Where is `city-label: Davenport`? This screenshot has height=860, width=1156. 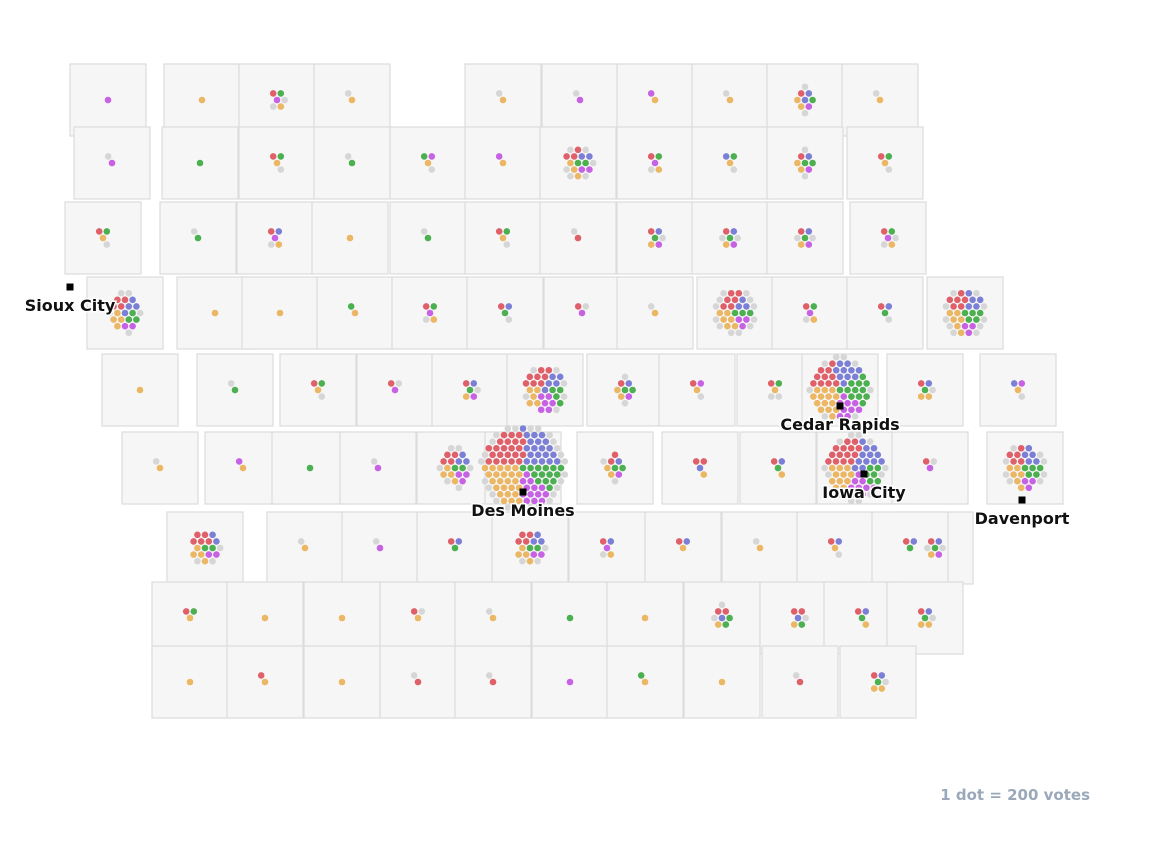 city-label: Davenport is located at coordinates (1022, 518).